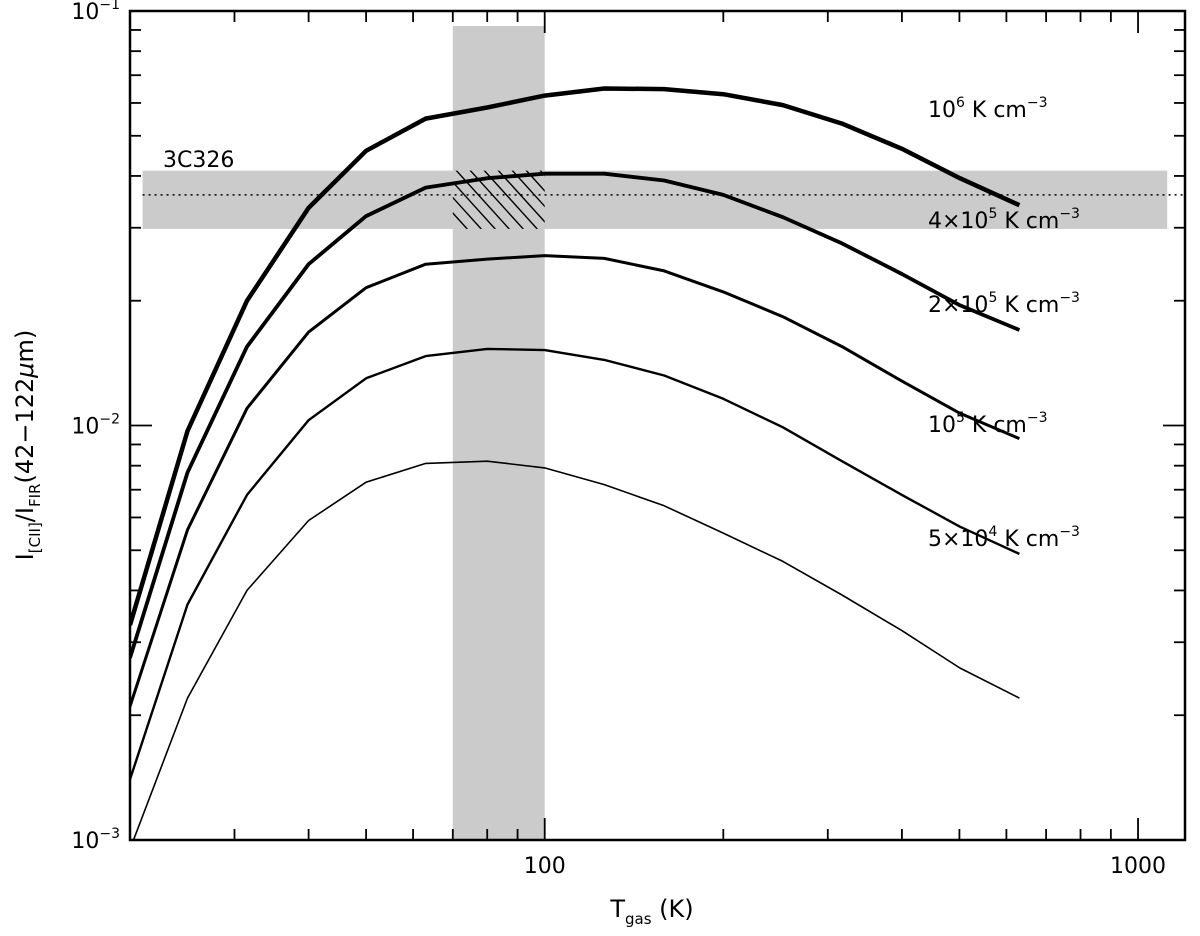 This screenshot has width=1200, height=936. I want to click on curve-label-4: 105 K cm−3, so click(988, 424).